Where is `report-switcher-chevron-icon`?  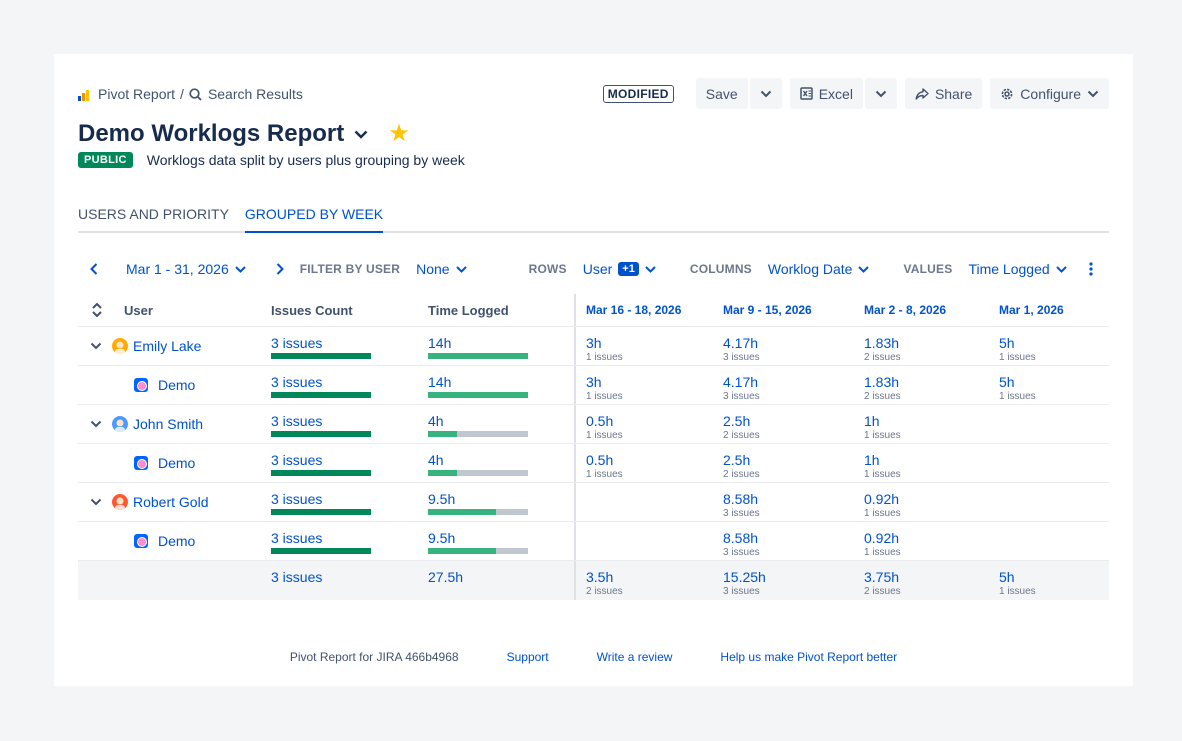 report-switcher-chevron-icon is located at coordinates (361, 134).